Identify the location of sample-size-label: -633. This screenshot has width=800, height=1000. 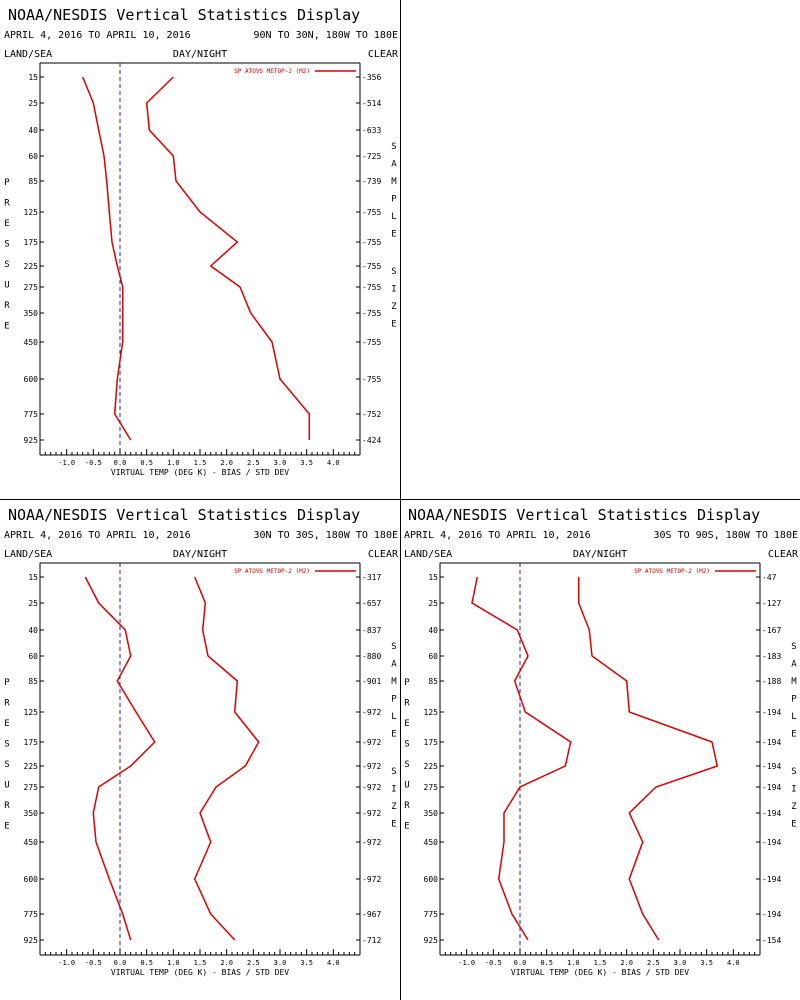
(371, 130).